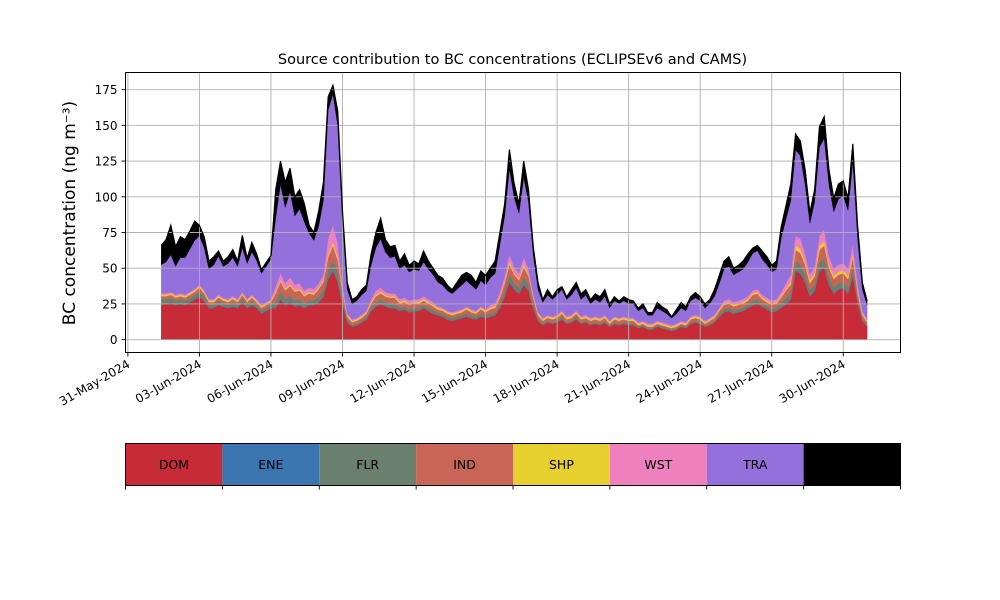 This screenshot has width=1000, height=600. I want to click on y-tick-label: 175, so click(106, 90).